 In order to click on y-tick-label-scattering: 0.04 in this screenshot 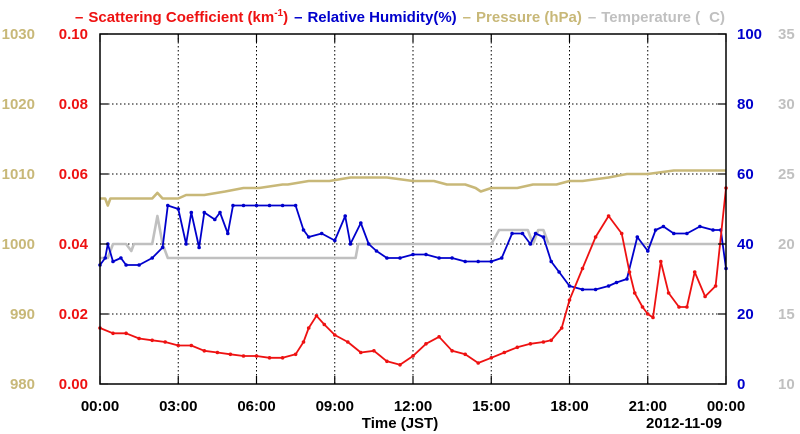, I will do `click(74, 244)`.